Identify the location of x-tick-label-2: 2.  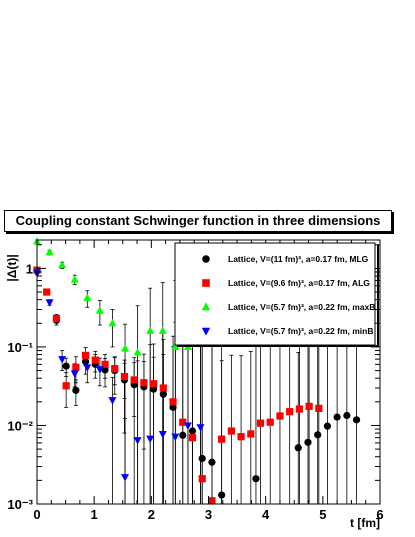
(151, 514).